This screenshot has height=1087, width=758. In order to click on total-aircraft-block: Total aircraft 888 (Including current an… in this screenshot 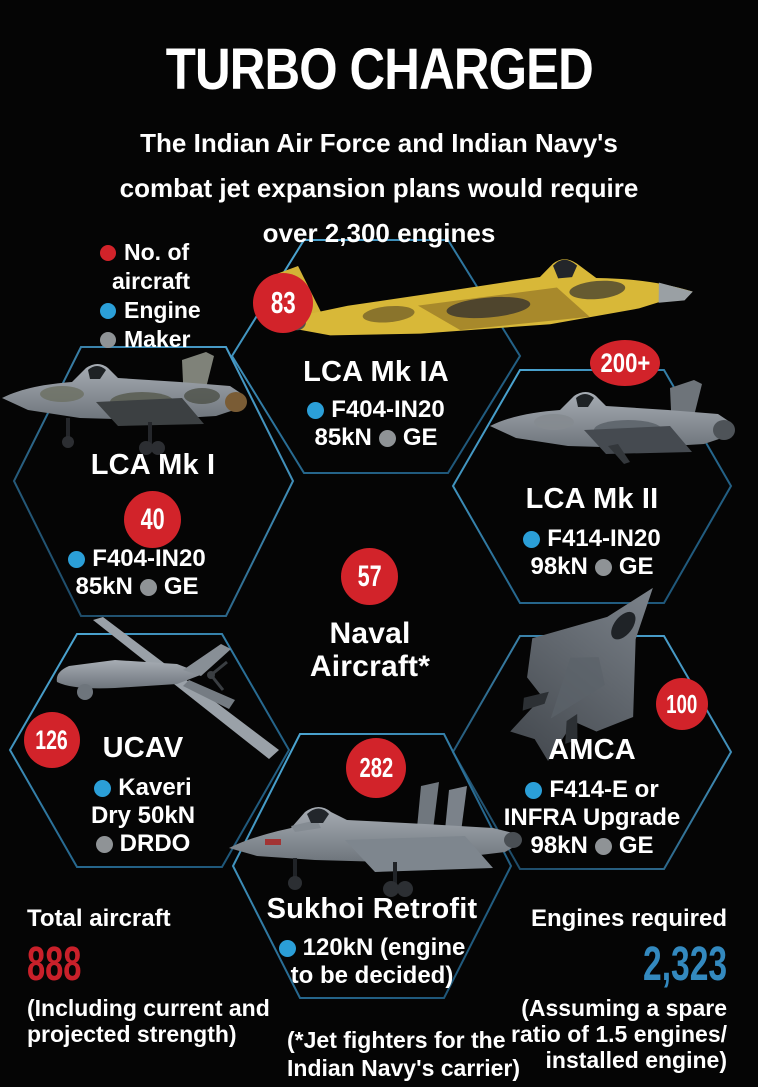, I will do `click(148, 976)`.